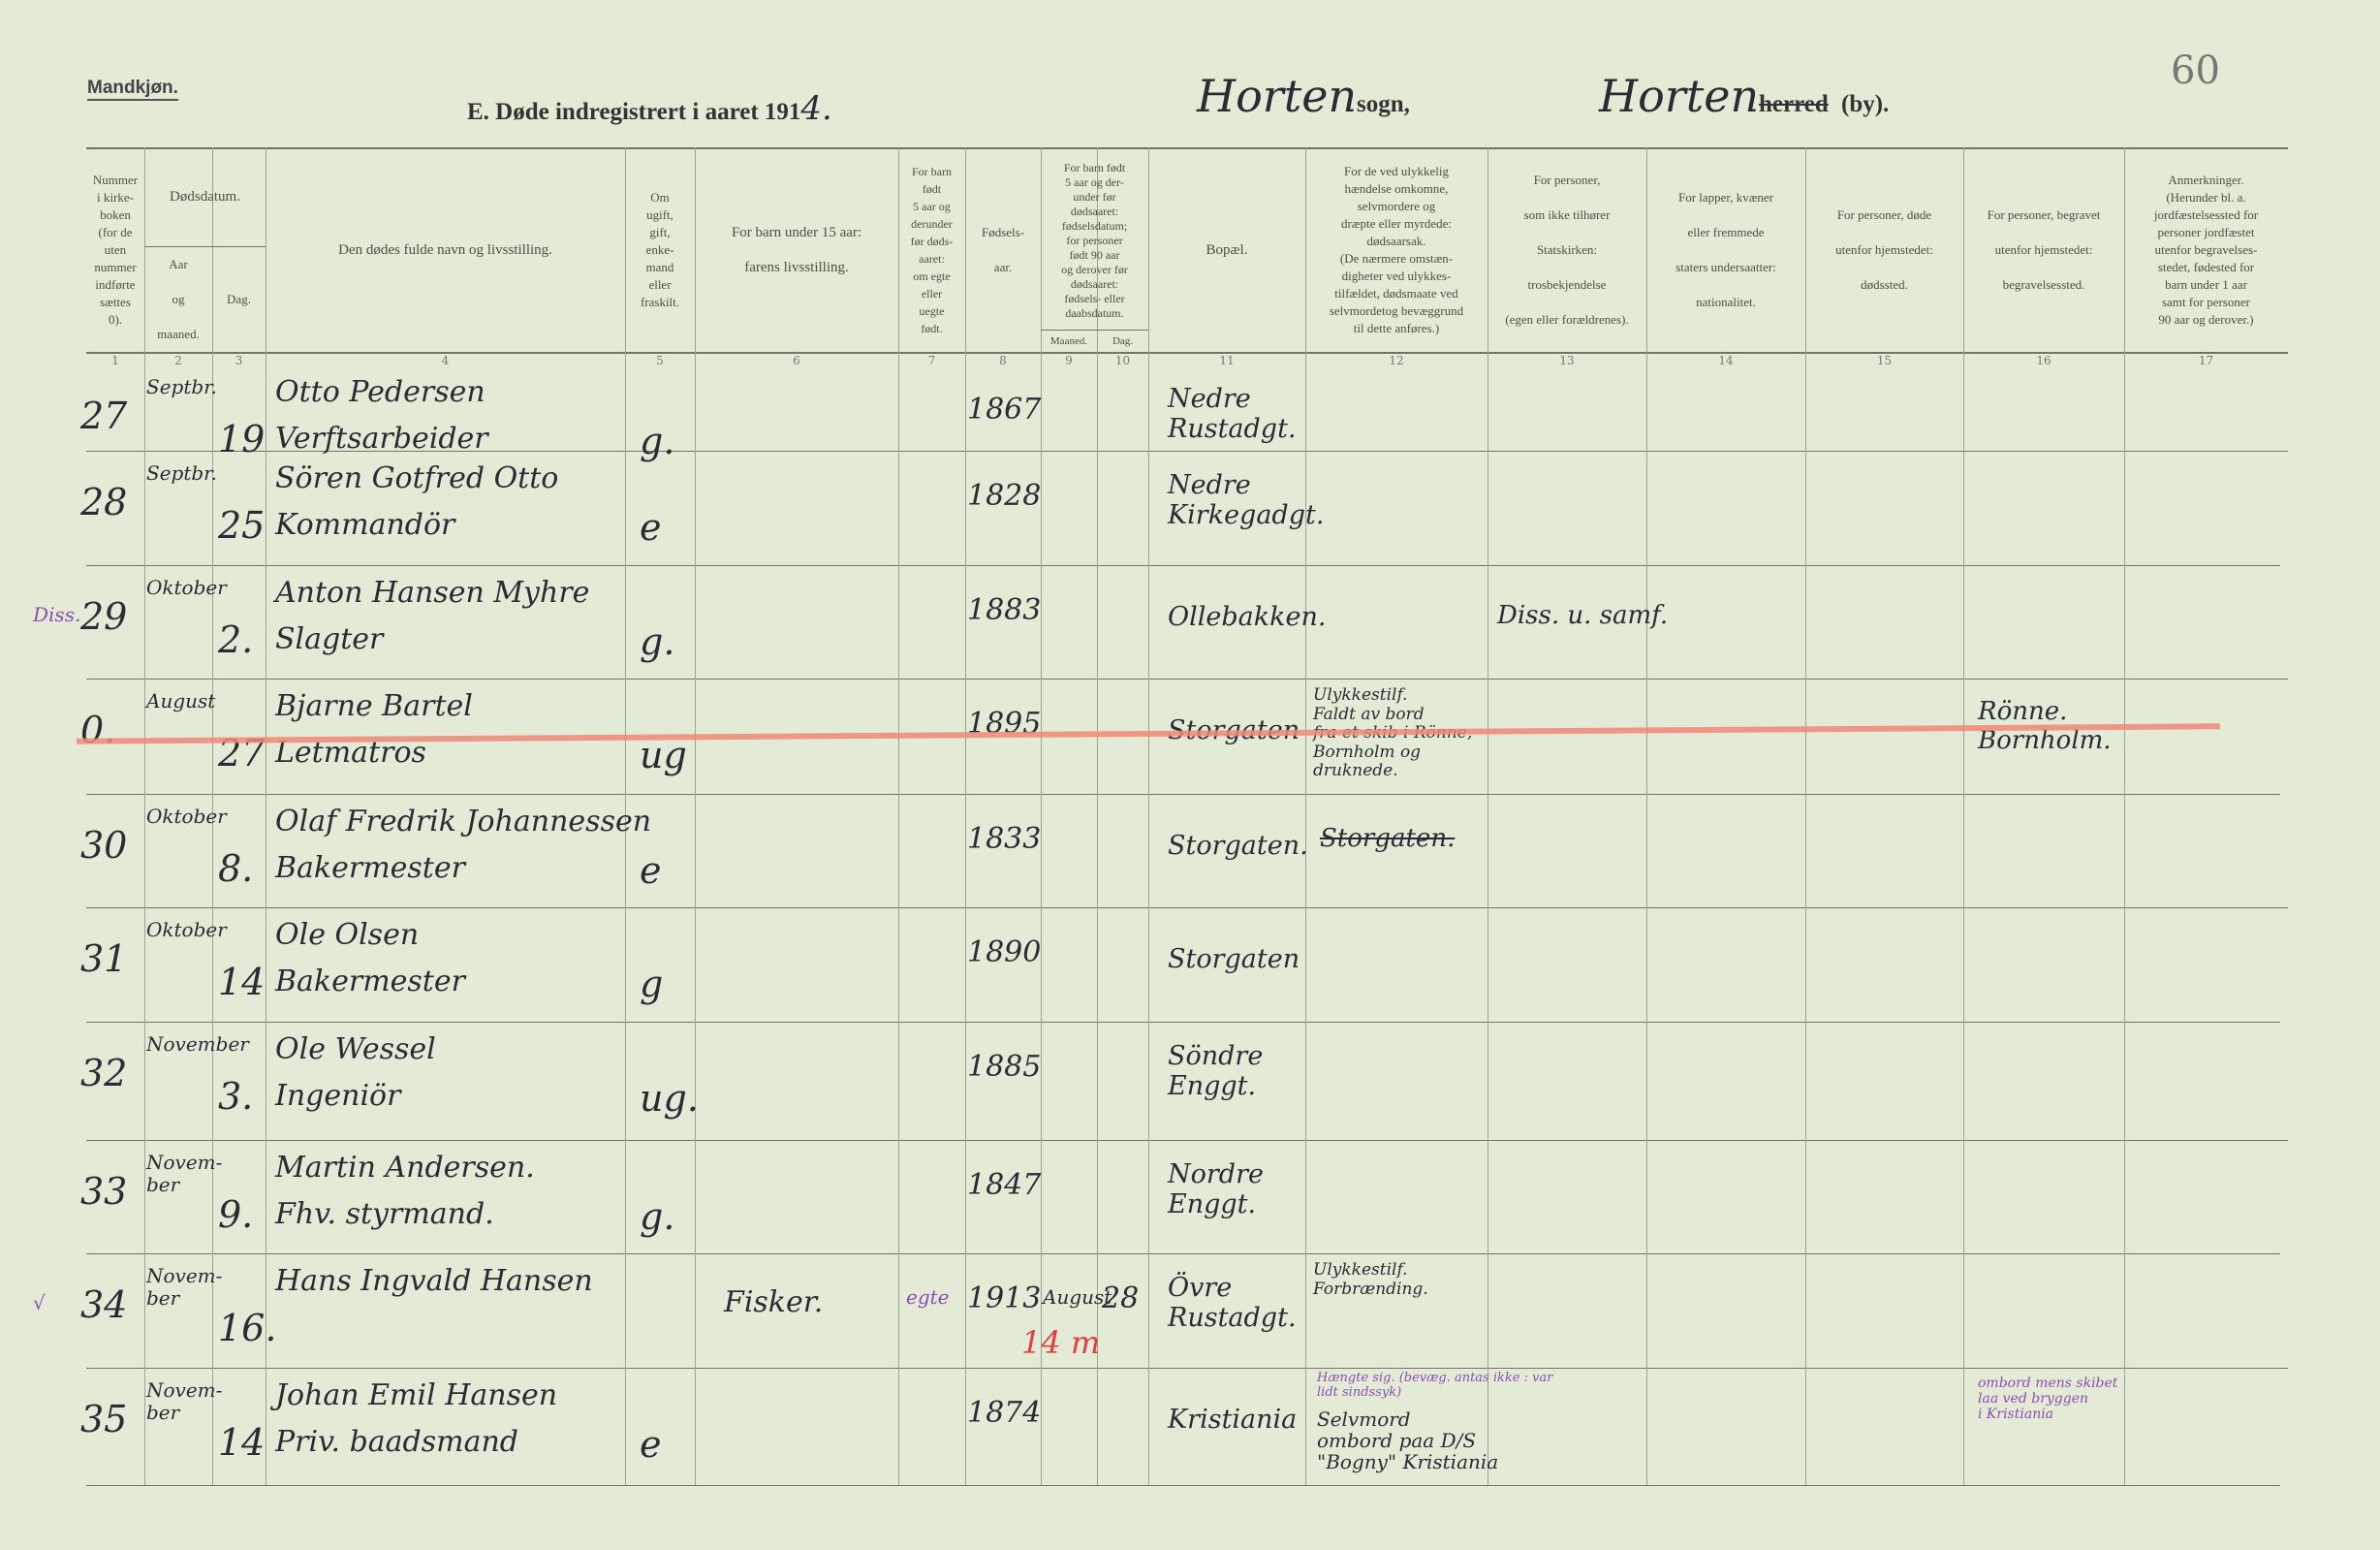 The image size is (2380, 1550). I want to click on column-number: 13, so click(1567, 360).